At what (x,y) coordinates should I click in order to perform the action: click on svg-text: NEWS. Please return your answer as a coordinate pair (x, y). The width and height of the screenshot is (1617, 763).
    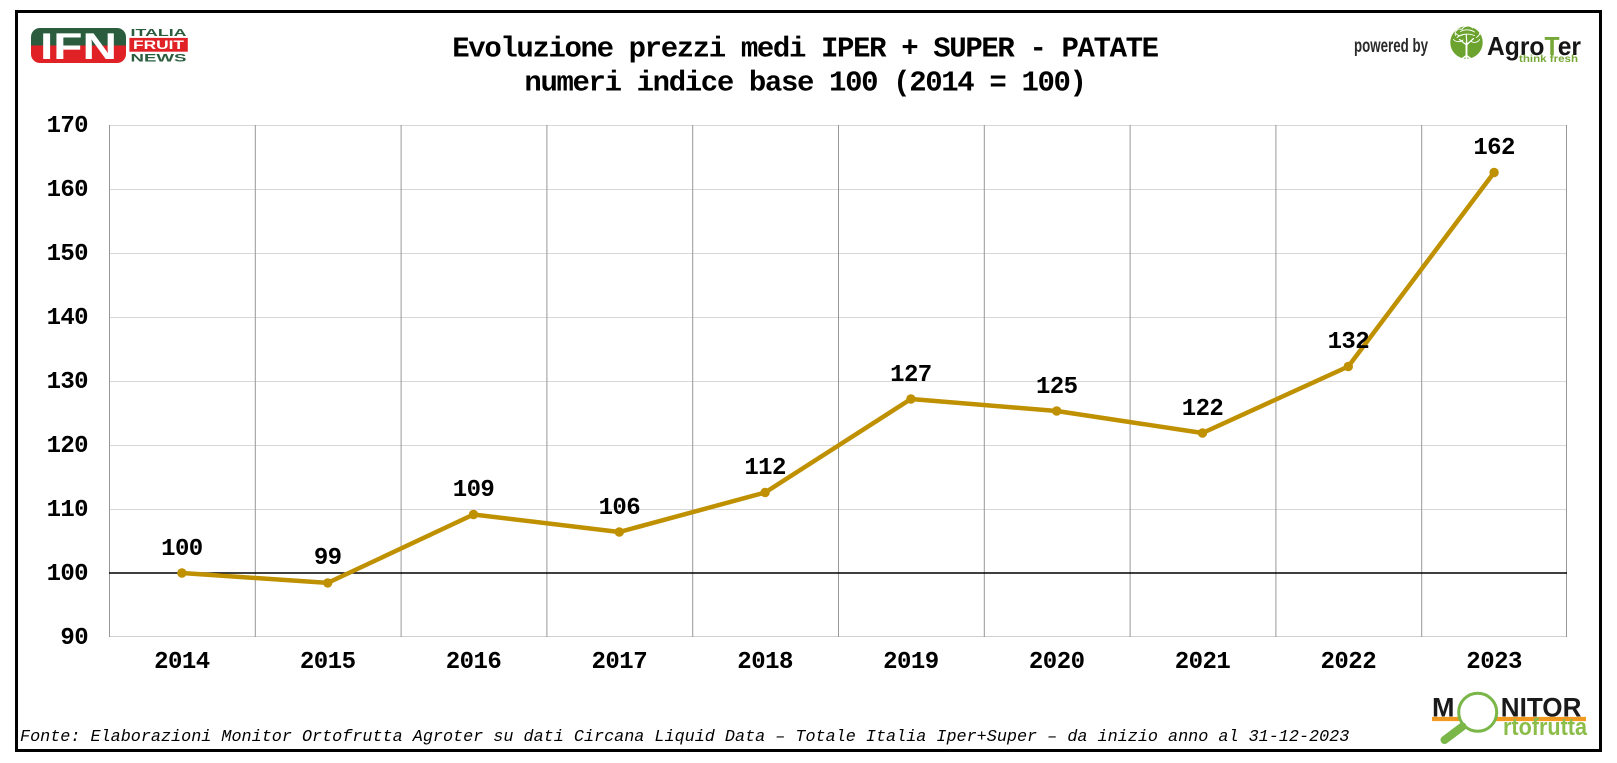
    Looking at the image, I should click on (159, 59).